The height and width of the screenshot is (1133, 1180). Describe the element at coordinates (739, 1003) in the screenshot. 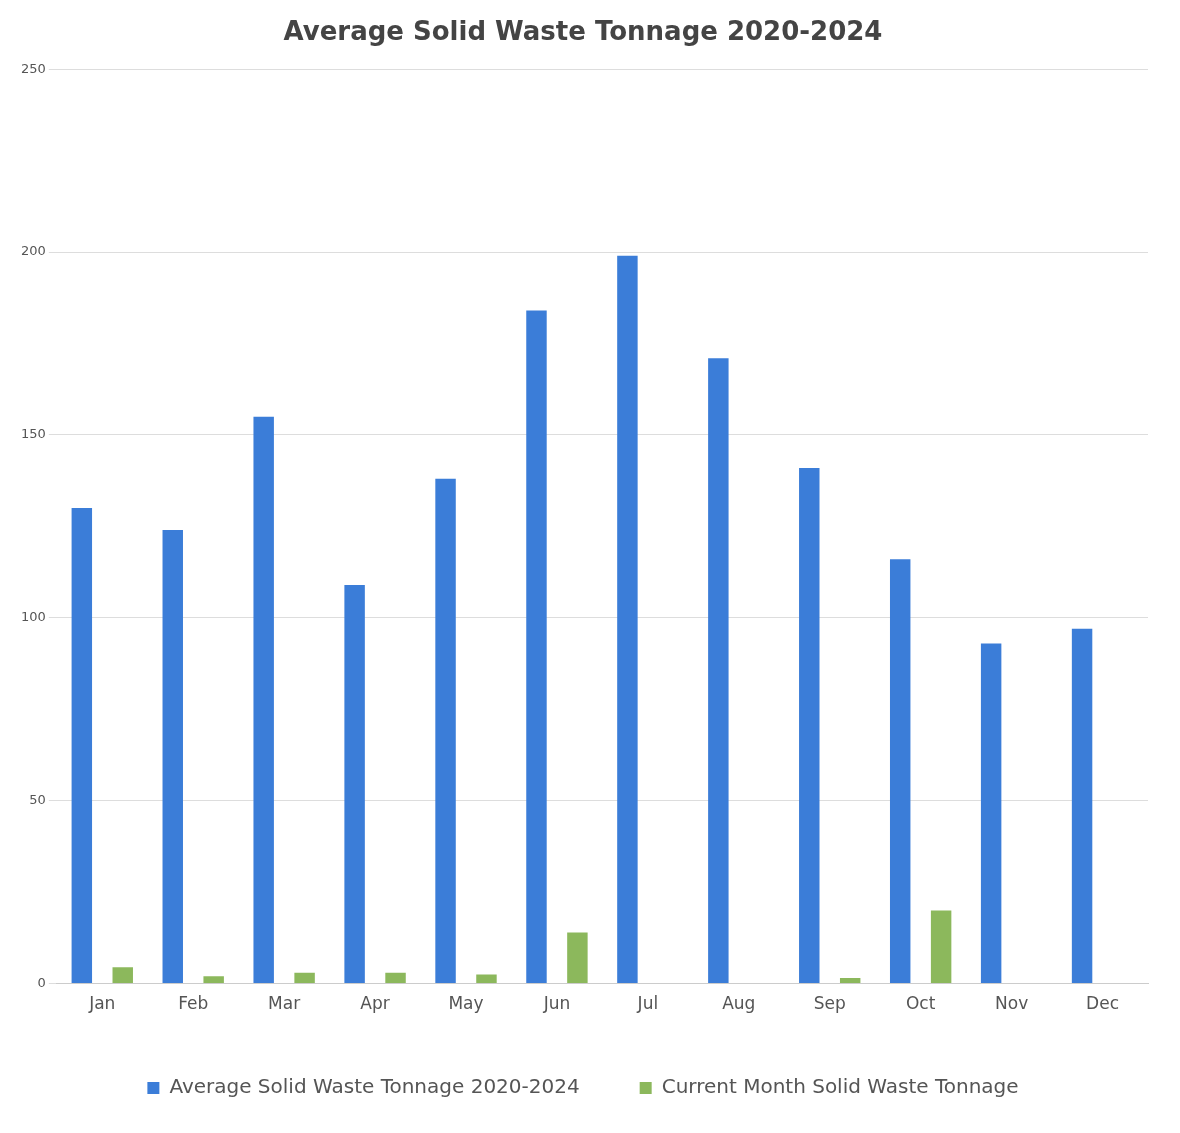

I see `x-tick-label: Aug` at that location.